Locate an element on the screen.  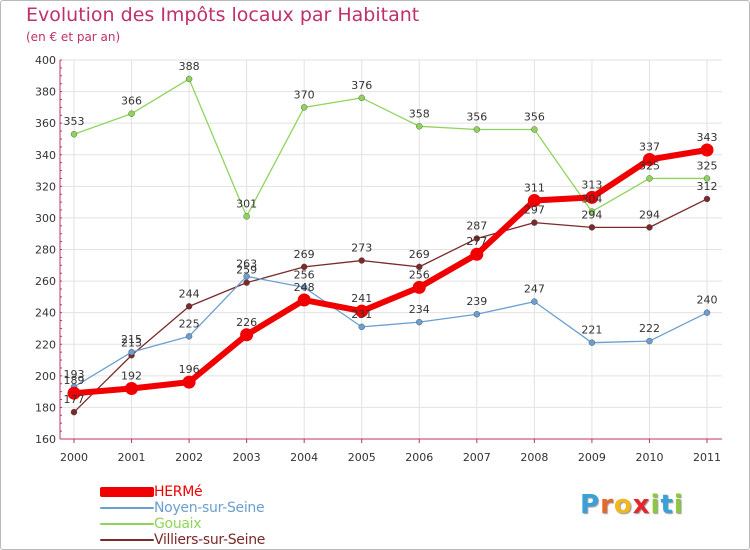
data-label: 248 is located at coordinates (304, 287).